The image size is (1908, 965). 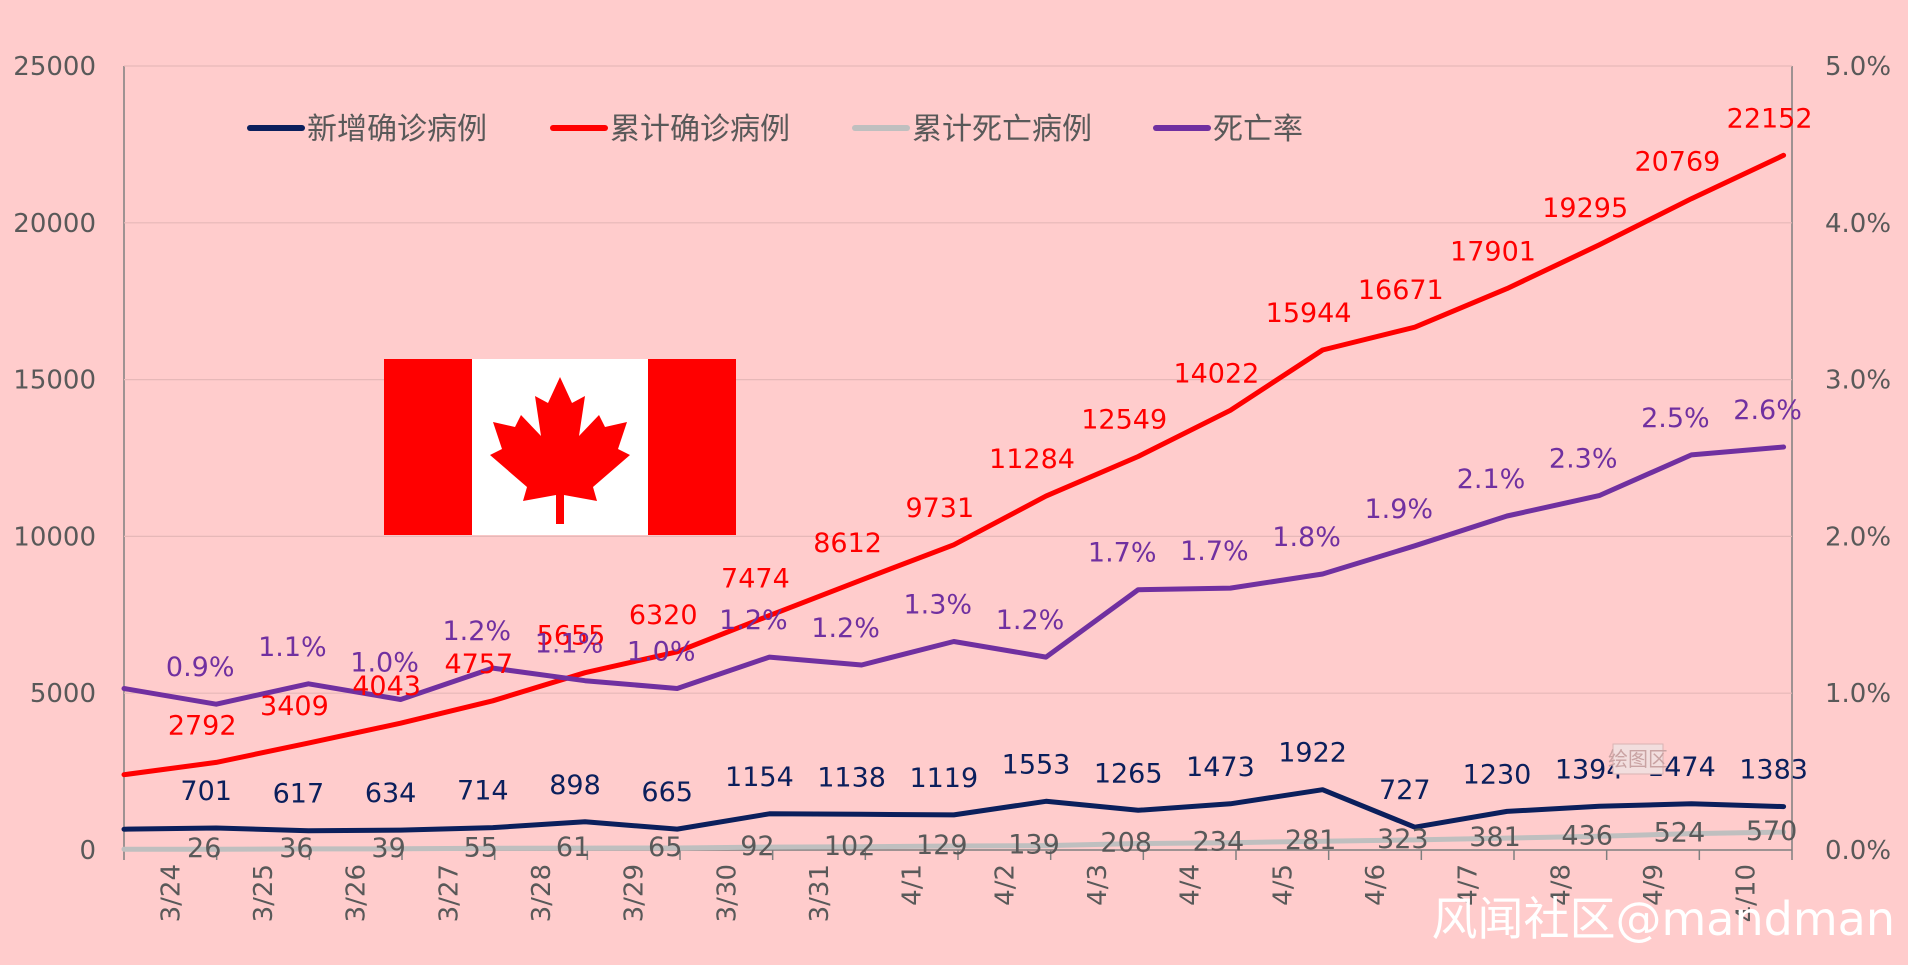 What do you see at coordinates (775, 129) in the screenshot?
I see `legend: 新增确诊病例 累计确诊病例 累计死亡病例 死亡率` at bounding box center [775, 129].